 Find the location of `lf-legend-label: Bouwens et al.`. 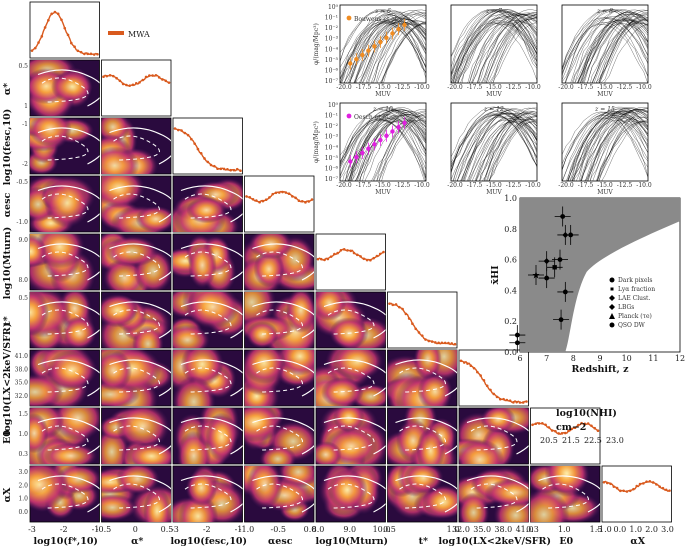

lf-legend-label: Bouwens et al. is located at coordinates (376, 19).